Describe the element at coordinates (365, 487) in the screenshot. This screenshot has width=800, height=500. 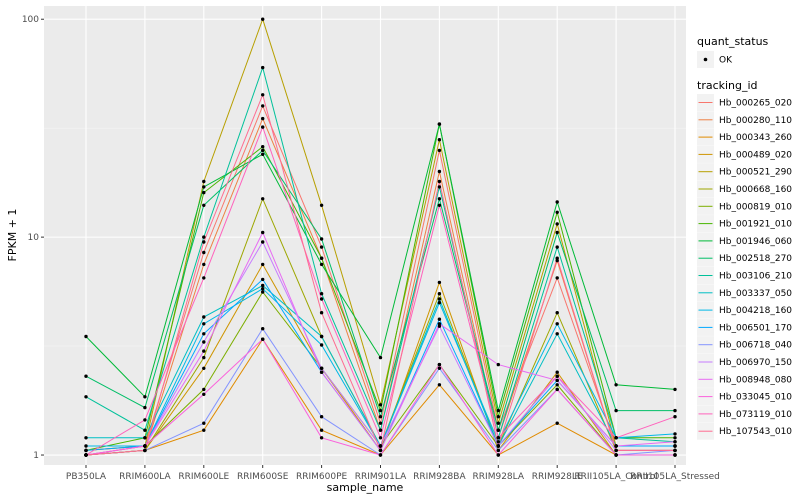
I see `x-axis-title: sample_name` at that location.